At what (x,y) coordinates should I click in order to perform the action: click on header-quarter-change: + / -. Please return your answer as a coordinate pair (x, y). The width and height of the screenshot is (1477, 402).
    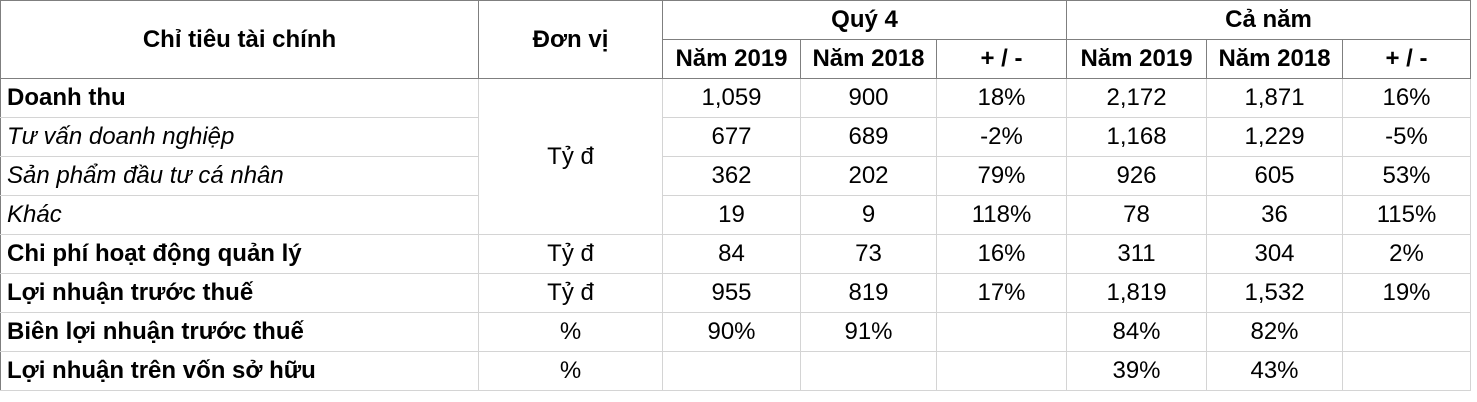
    Looking at the image, I should click on (1001, 59).